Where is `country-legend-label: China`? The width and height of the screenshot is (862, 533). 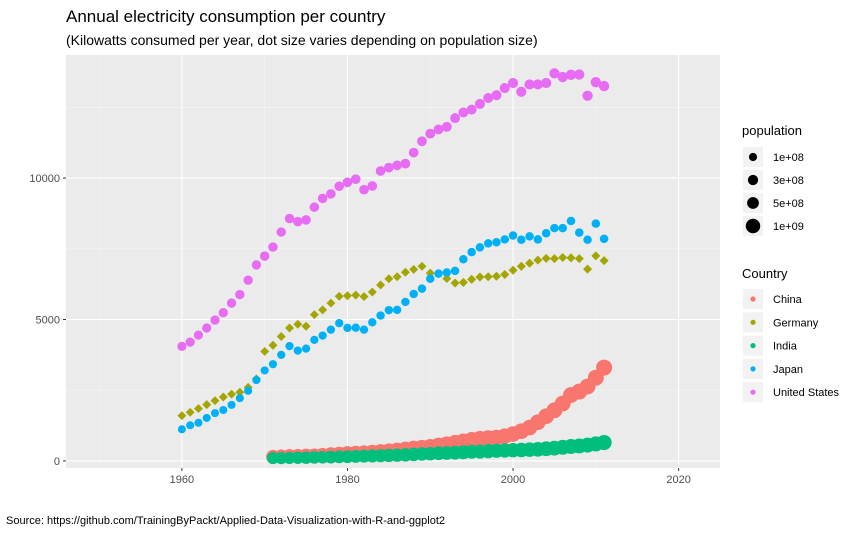
country-legend-label: China is located at coordinates (788, 300).